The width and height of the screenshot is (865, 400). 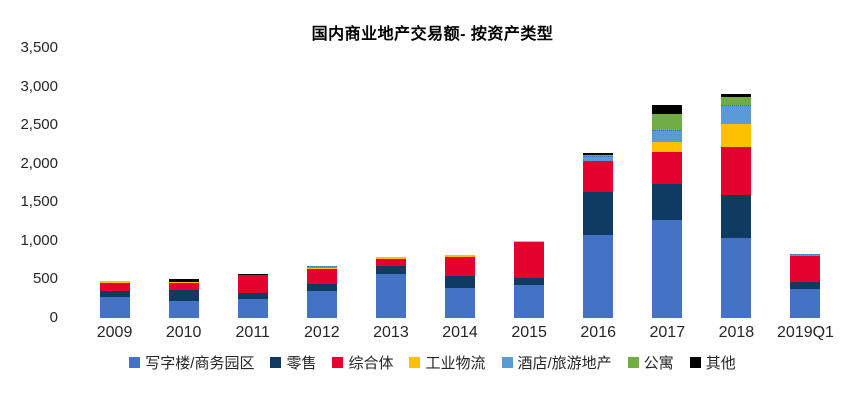 I want to click on x-axis-label: 2015, so click(x=529, y=332).